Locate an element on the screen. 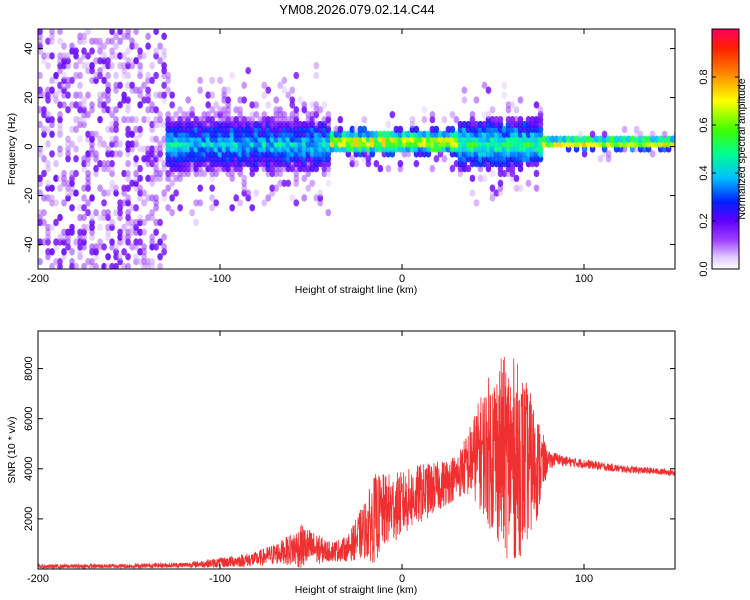 Image resolution: width=750 pixels, height=600 pixels. colorbar-label: Normalized spectral amplitude is located at coordinates (742, 148).